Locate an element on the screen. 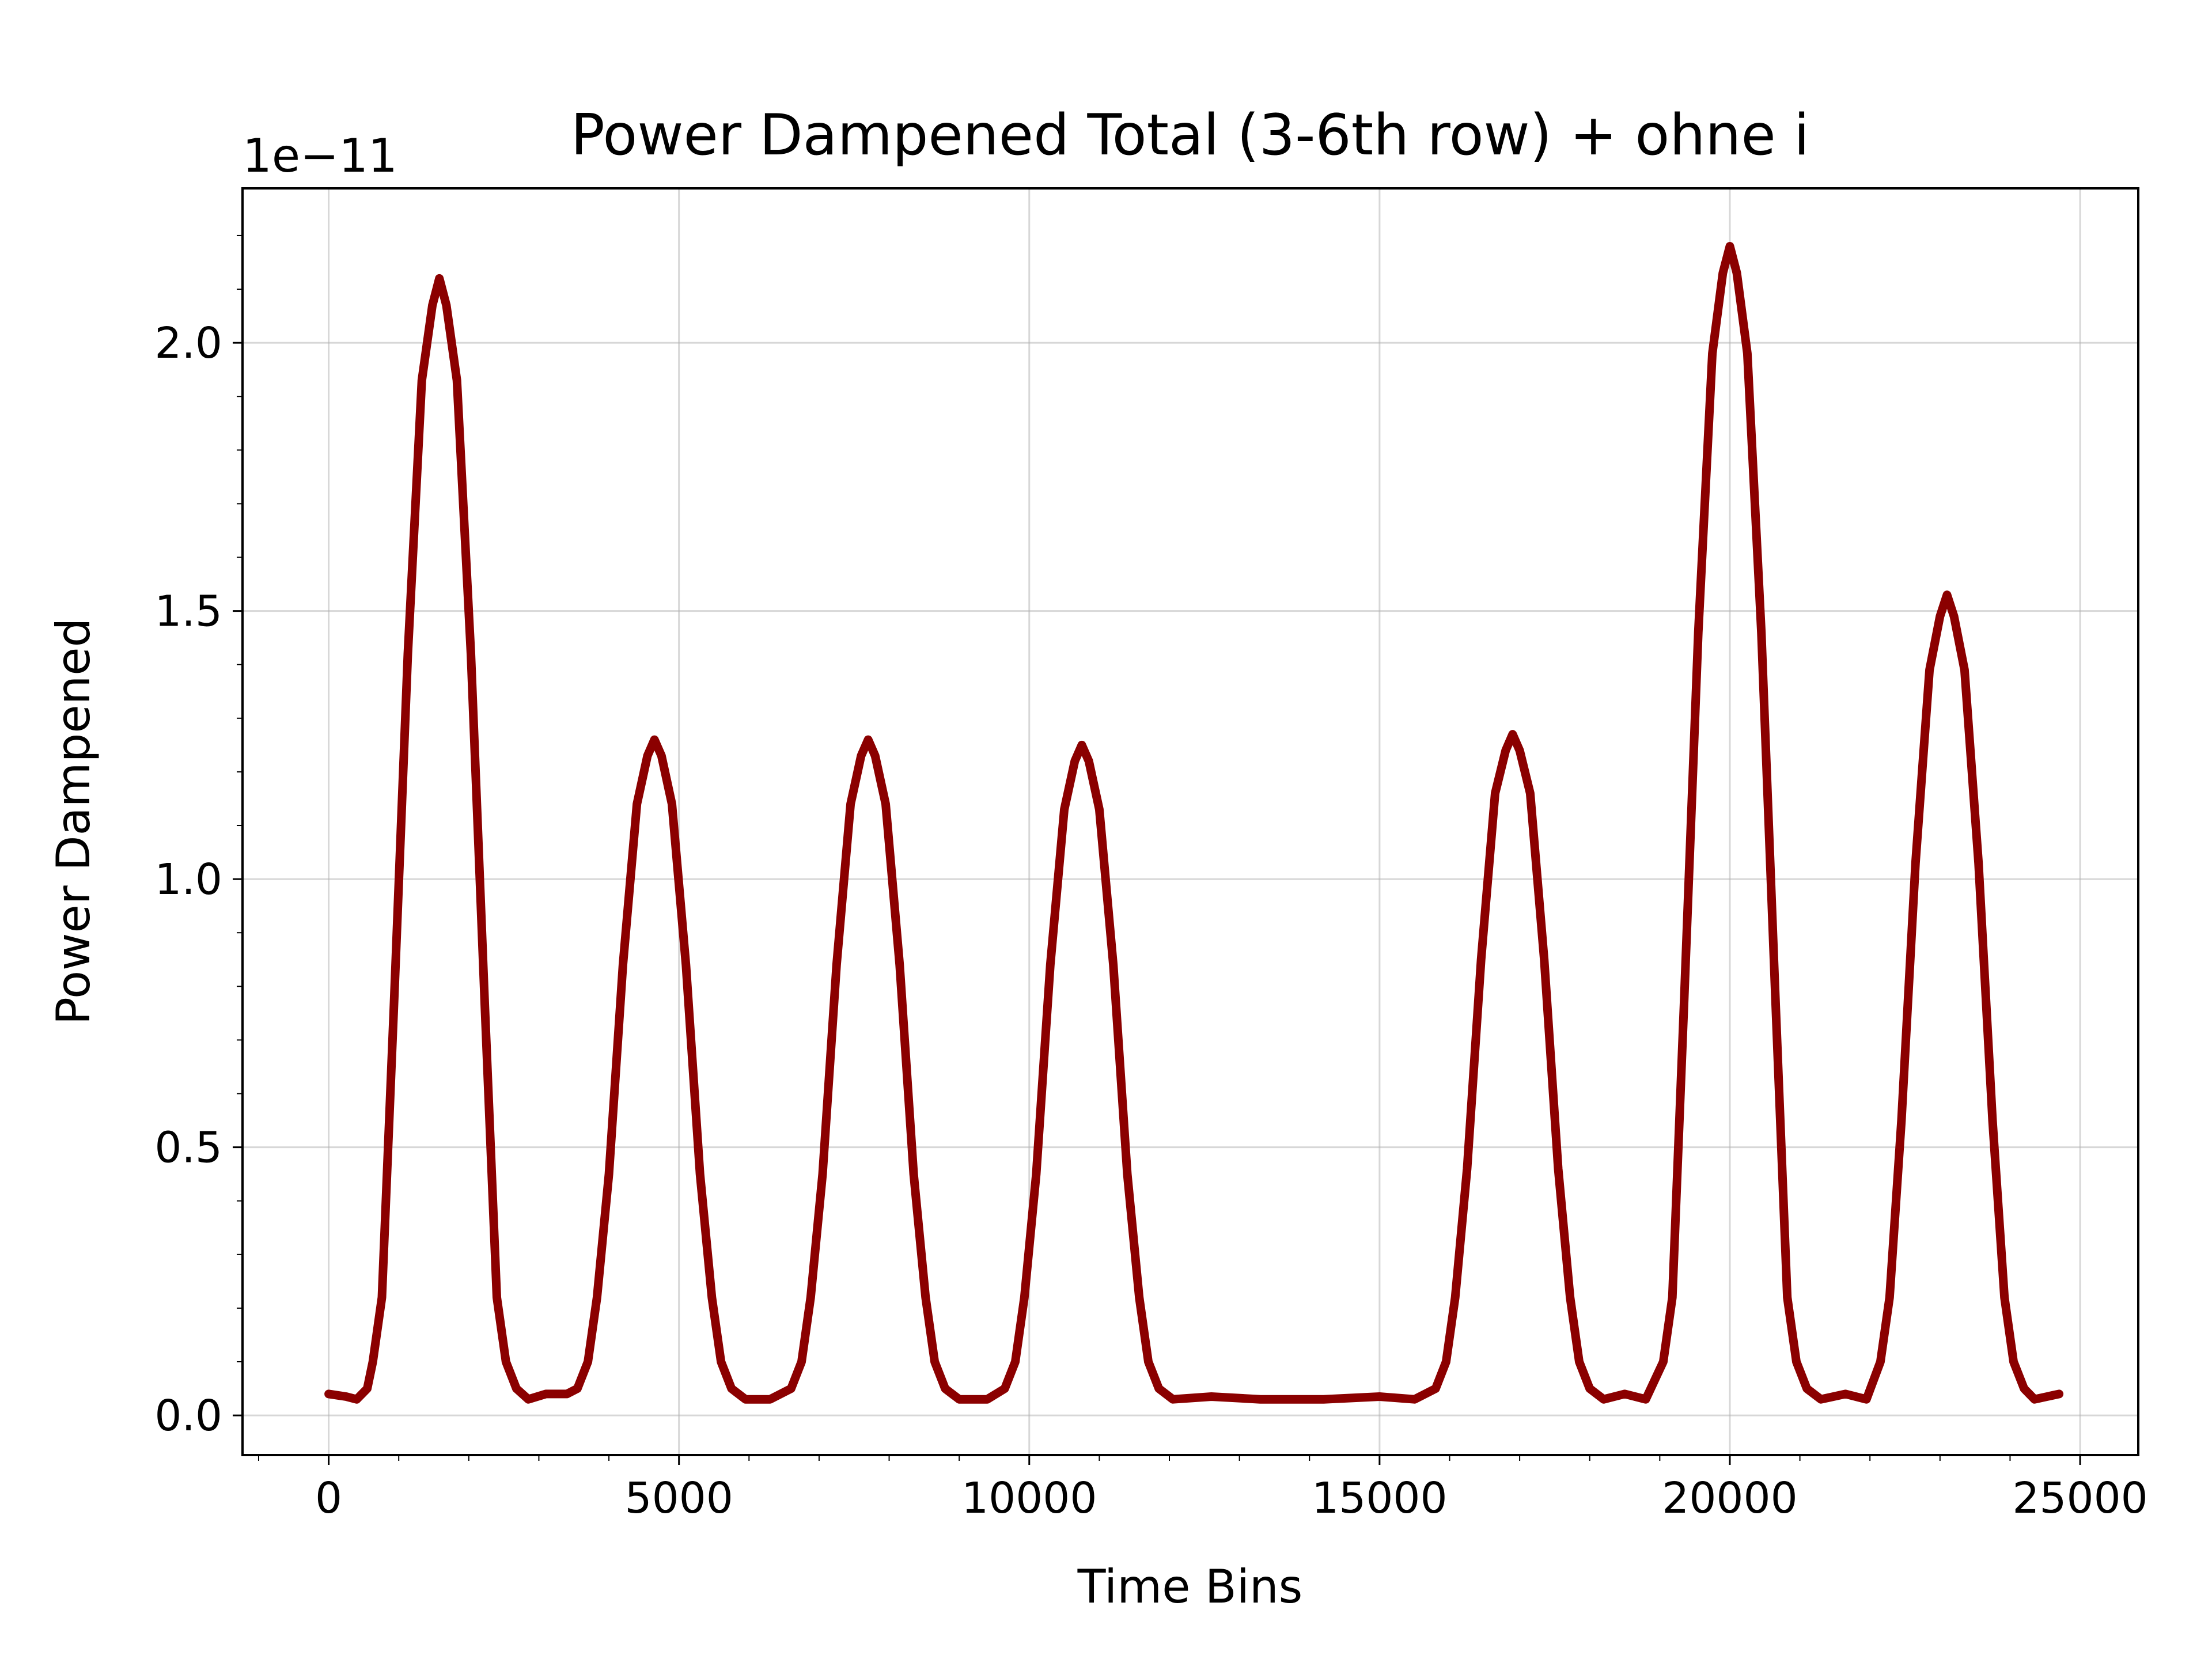 This screenshot has width=2212, height=1659. y-tick-label: 1.5 is located at coordinates (188, 612).